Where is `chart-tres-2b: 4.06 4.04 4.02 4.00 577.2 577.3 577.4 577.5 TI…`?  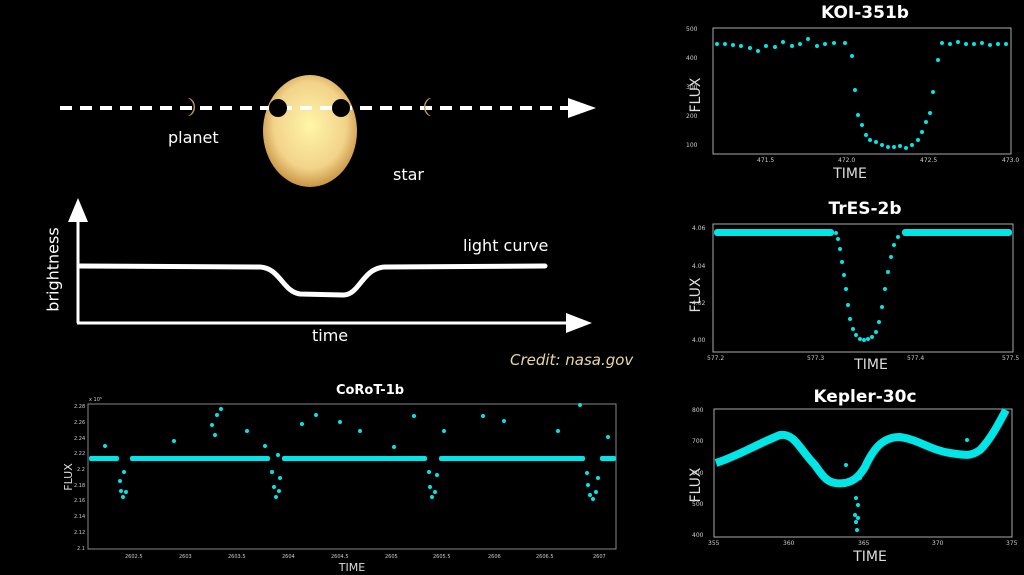 chart-tres-2b: 4.06 4.04 4.02 4.00 577.2 577.3 577.4 577.5 TI… is located at coordinates (853, 298).